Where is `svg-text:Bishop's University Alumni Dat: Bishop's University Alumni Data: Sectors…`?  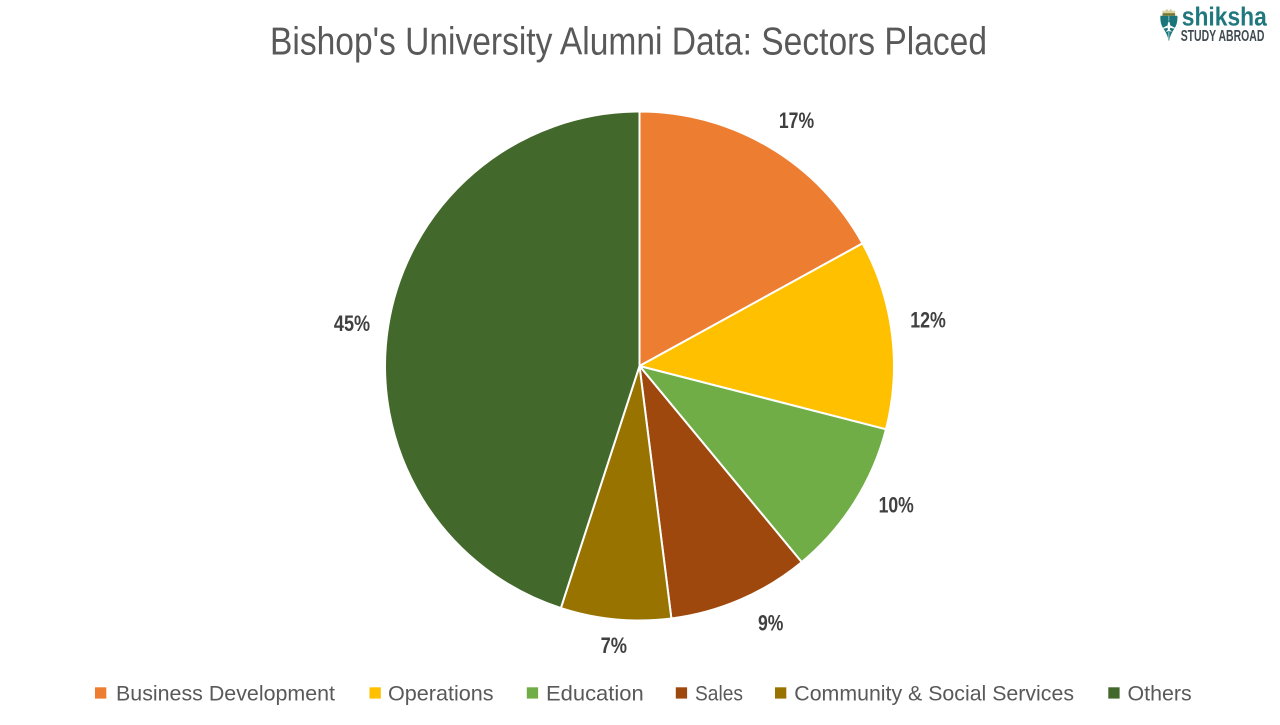 svg-text:Bishop's University Alumni Dat: Bishop's University Alumni Data: Sectors… is located at coordinates (628, 42).